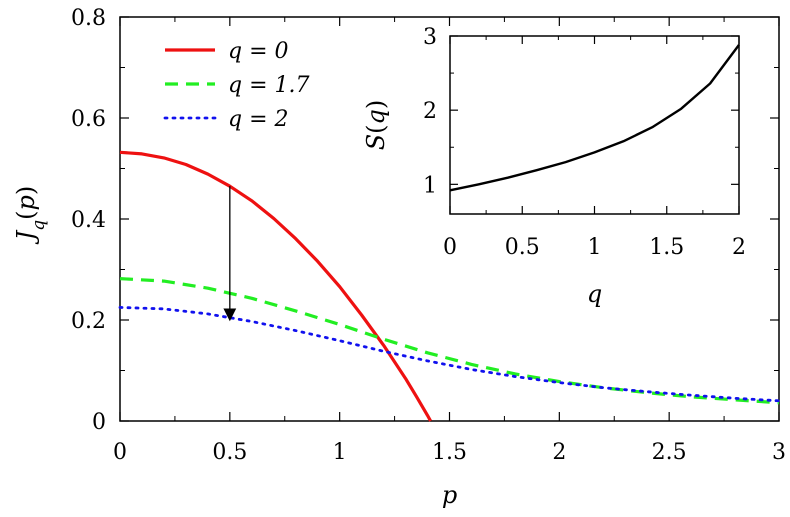 Image resolution: width=790 pixels, height=517 pixels. Describe the element at coordinates (779, 452) in the screenshot. I see `x-tick-label: 3` at that location.